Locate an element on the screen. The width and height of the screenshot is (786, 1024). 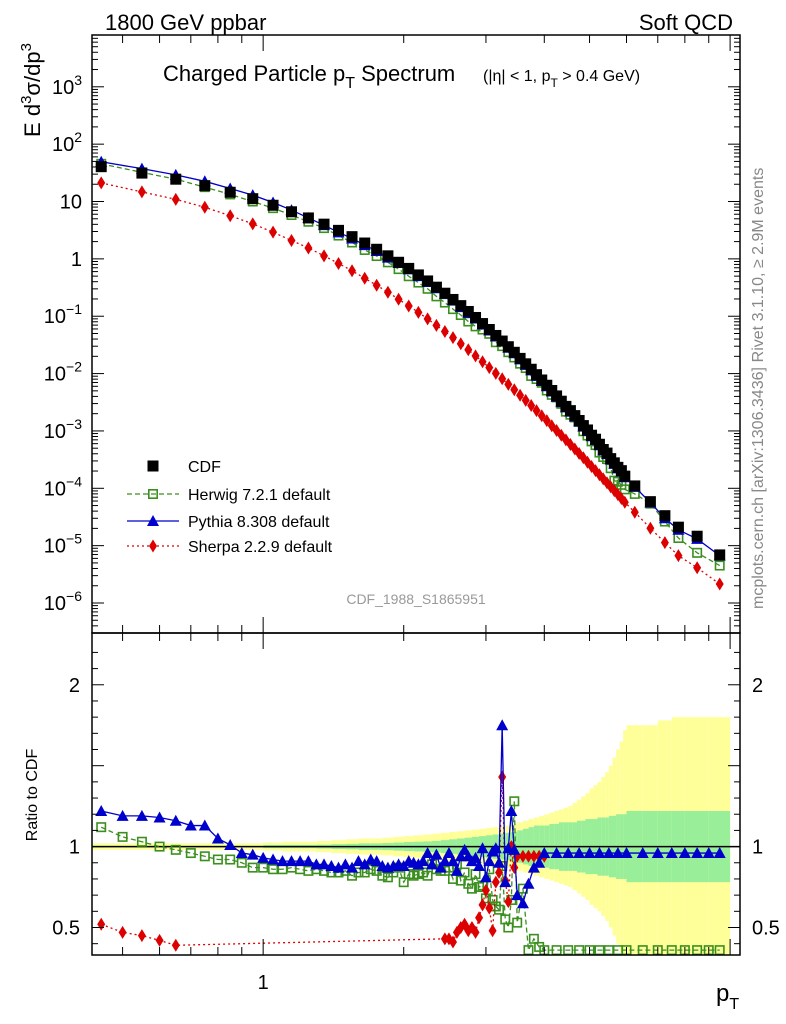
main-subtitle-b: > 0.4 GeV) is located at coordinates (599, 76).